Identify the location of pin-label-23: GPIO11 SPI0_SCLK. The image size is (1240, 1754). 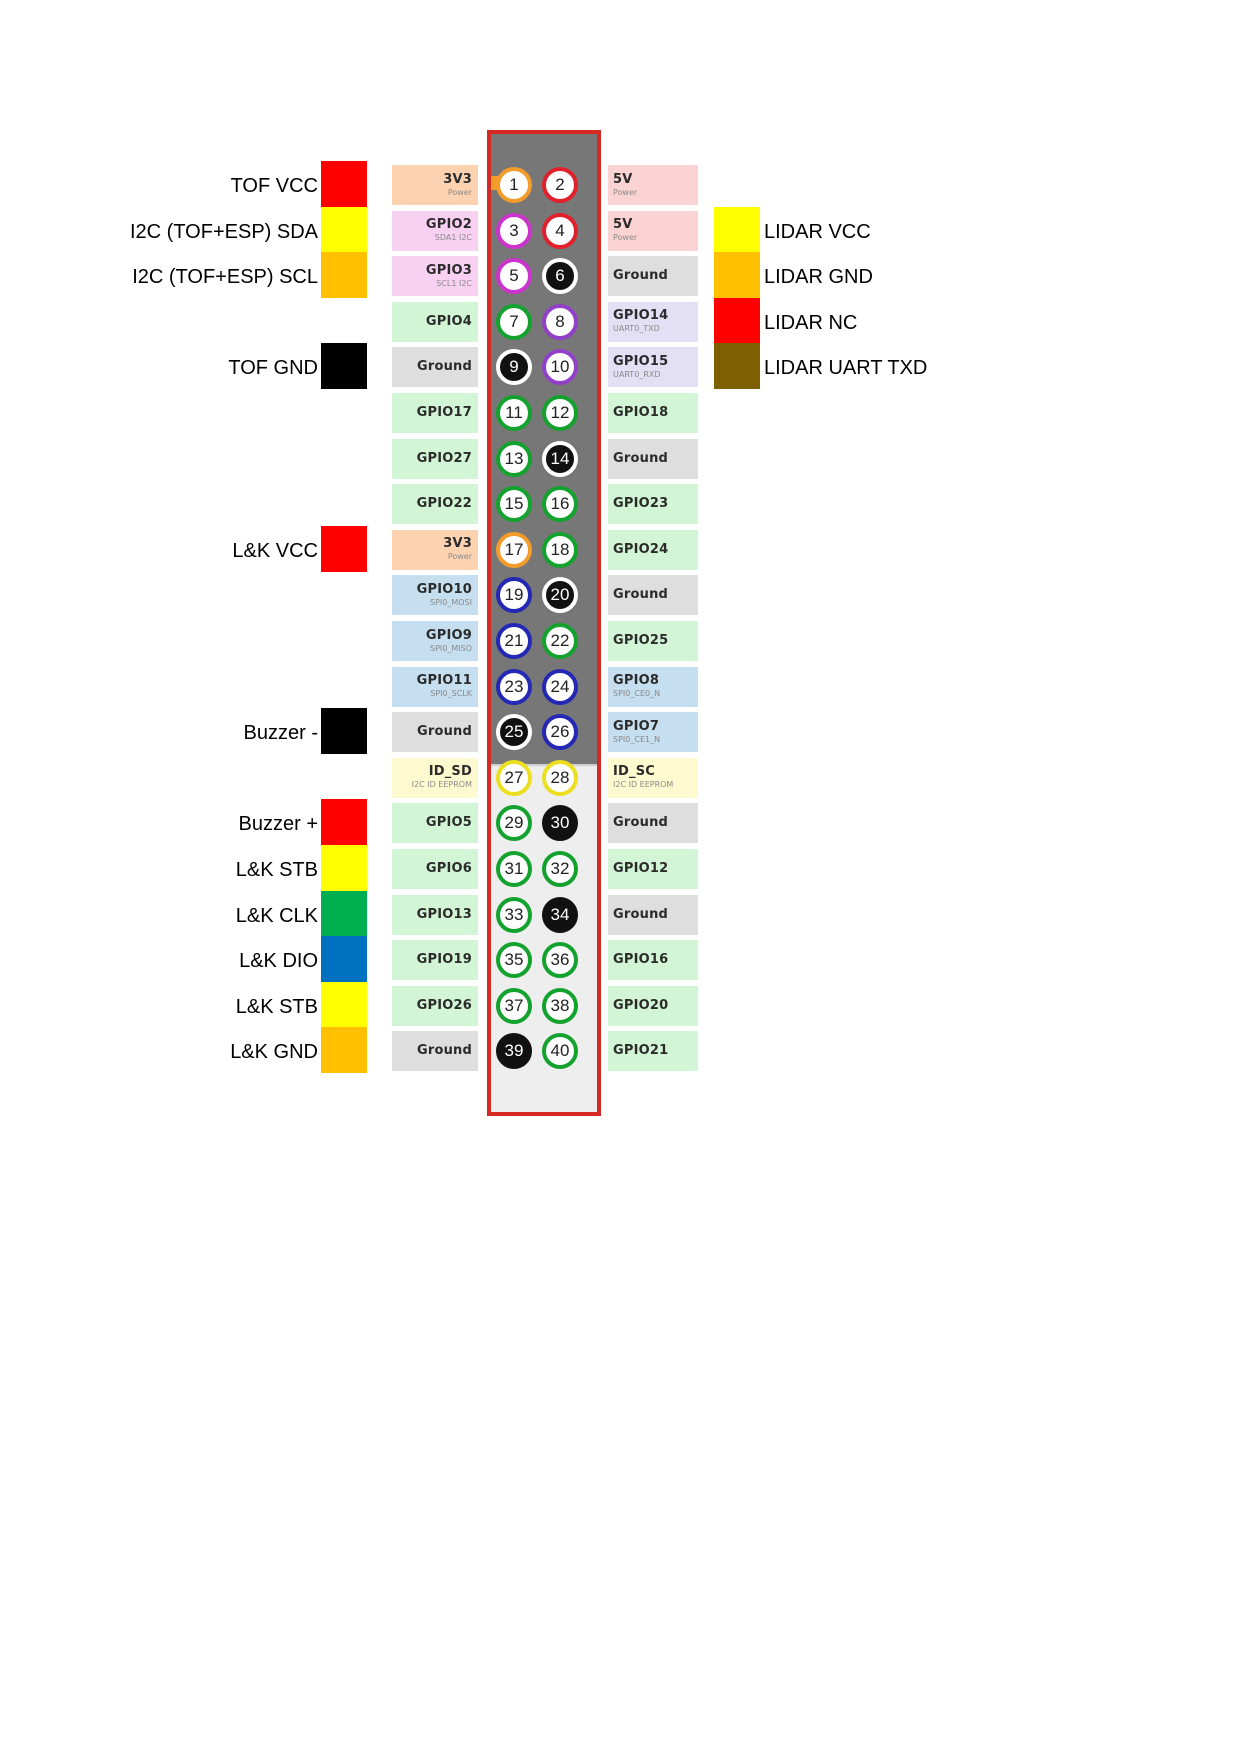
(435, 686).